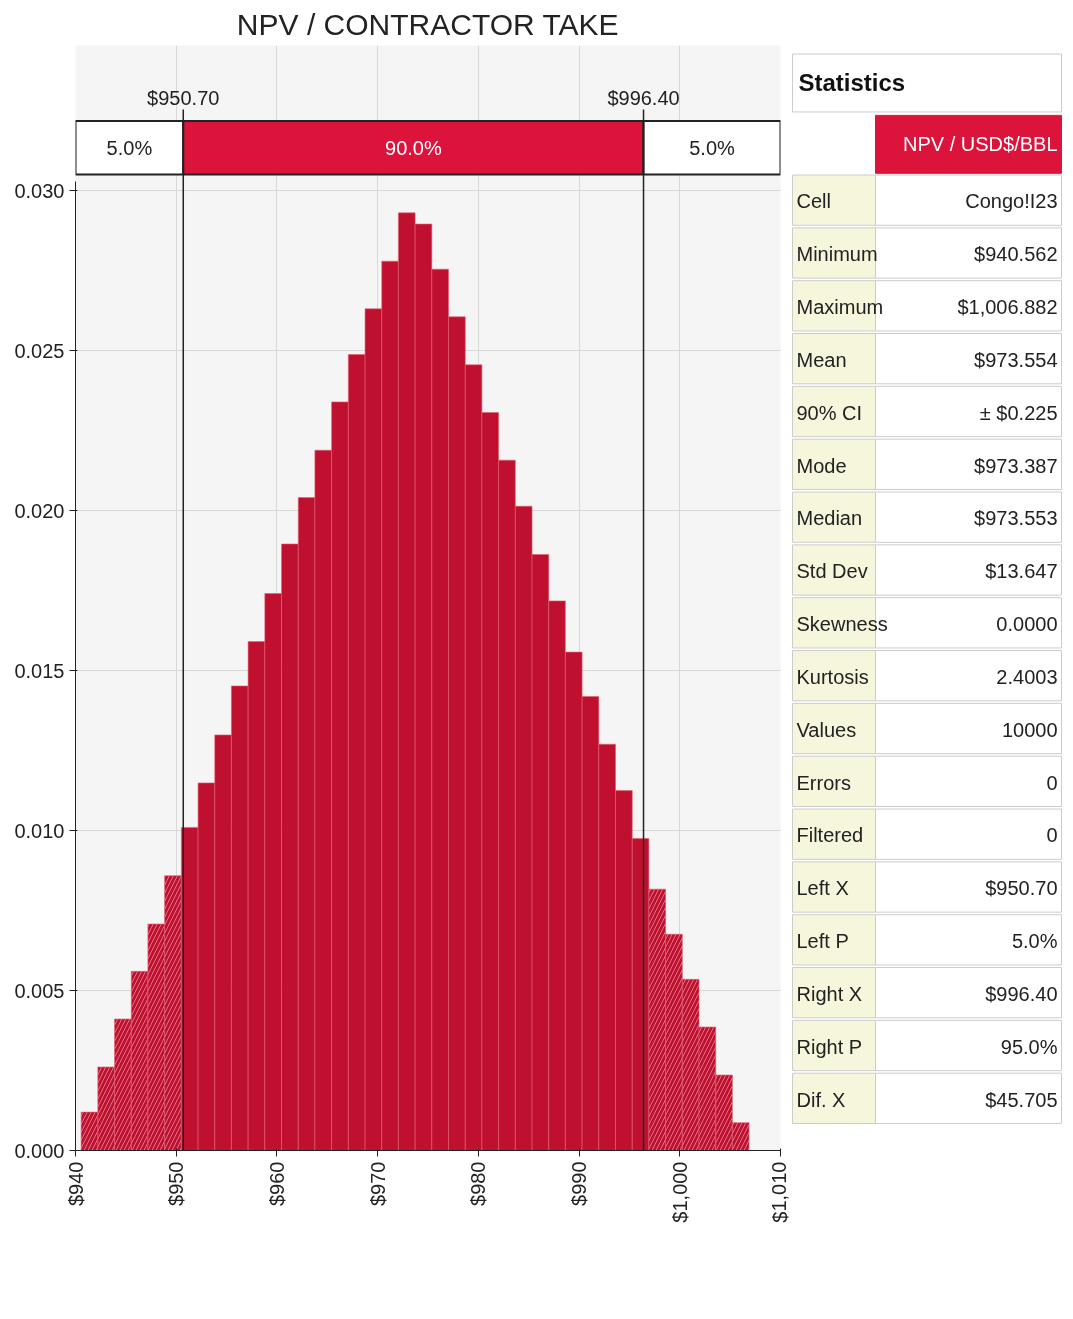 The height and width of the screenshot is (1319, 1073). I want to click on text: 10000, so click(1029, 729).